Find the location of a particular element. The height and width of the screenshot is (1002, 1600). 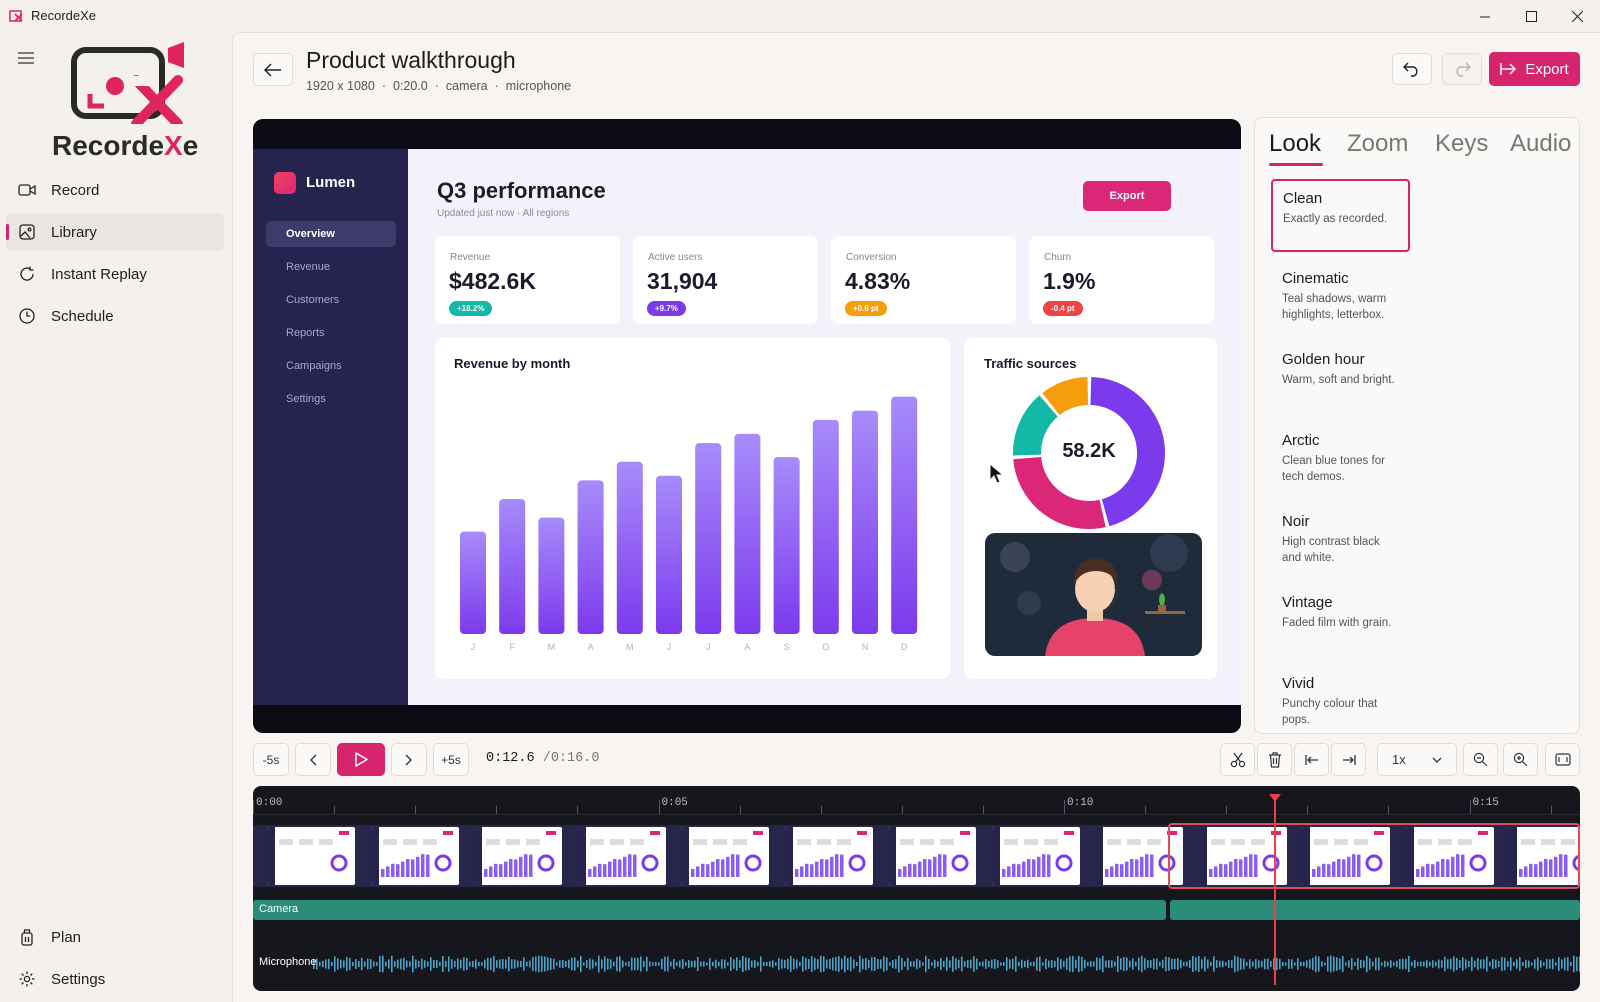

page-title: Product walkthrough is located at coordinates (411, 60).